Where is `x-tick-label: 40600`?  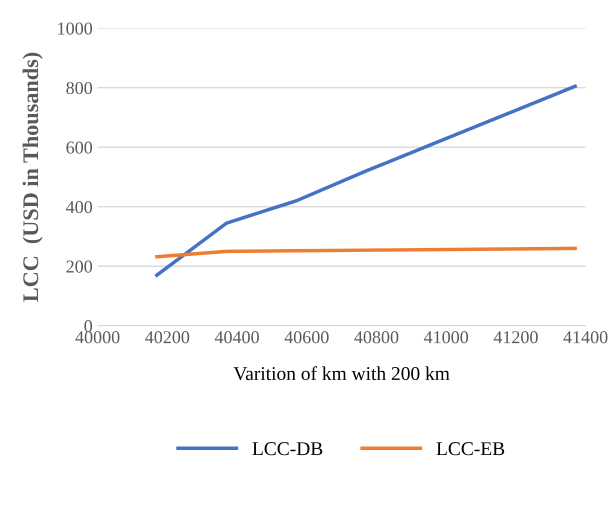
x-tick-label: 40600 is located at coordinates (306, 337).